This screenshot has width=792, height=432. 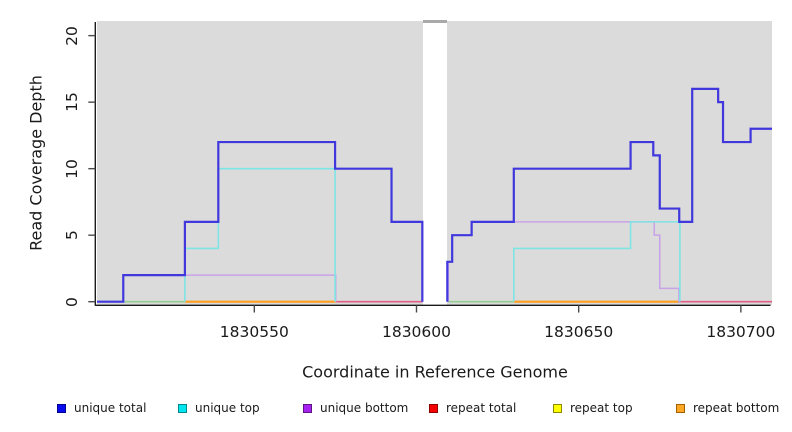 I want to click on legend-label: unique top, so click(x=227, y=408).